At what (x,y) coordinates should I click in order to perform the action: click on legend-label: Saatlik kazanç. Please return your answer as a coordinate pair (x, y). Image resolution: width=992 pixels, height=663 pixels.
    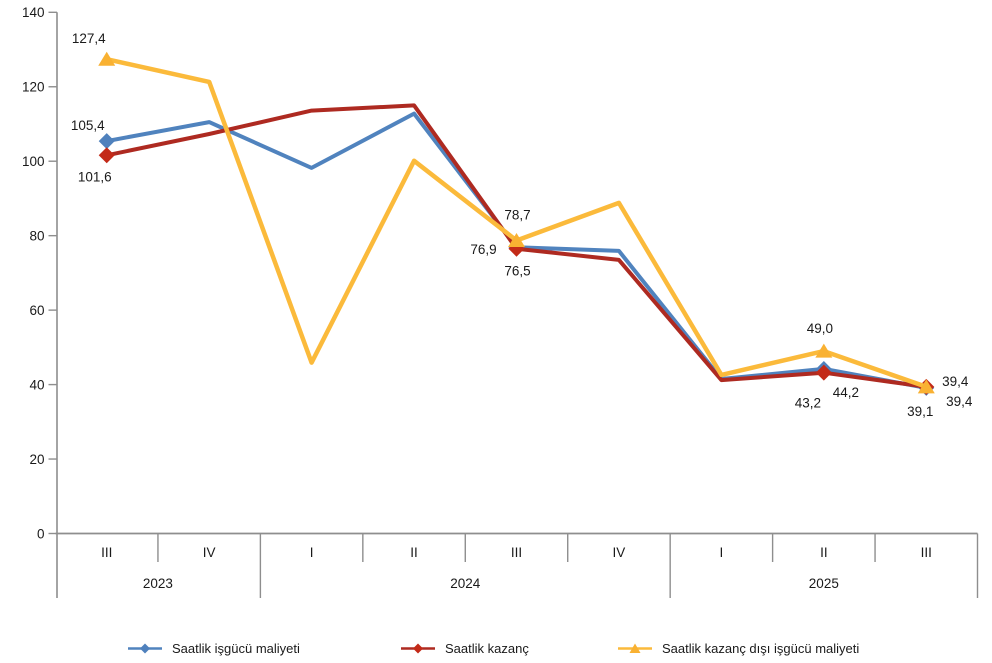
    Looking at the image, I should click on (487, 648).